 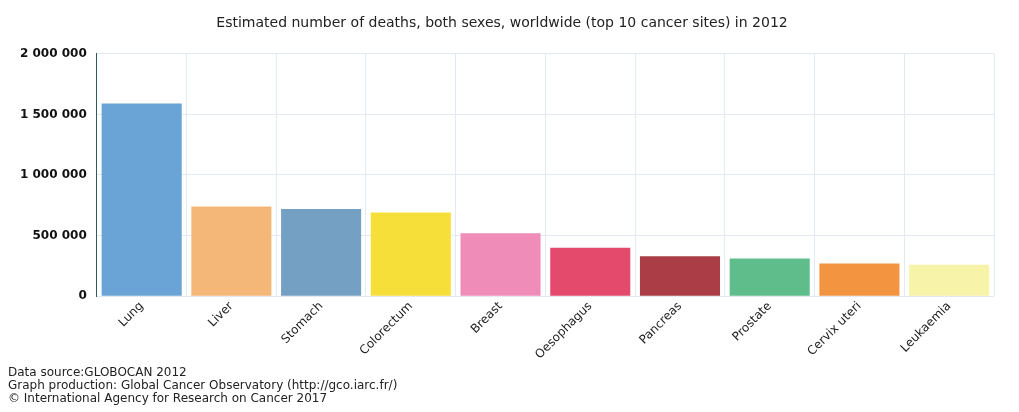 What do you see at coordinates (53, 113) in the screenshot?
I see `y-tick-label: 1 500 000` at bounding box center [53, 113].